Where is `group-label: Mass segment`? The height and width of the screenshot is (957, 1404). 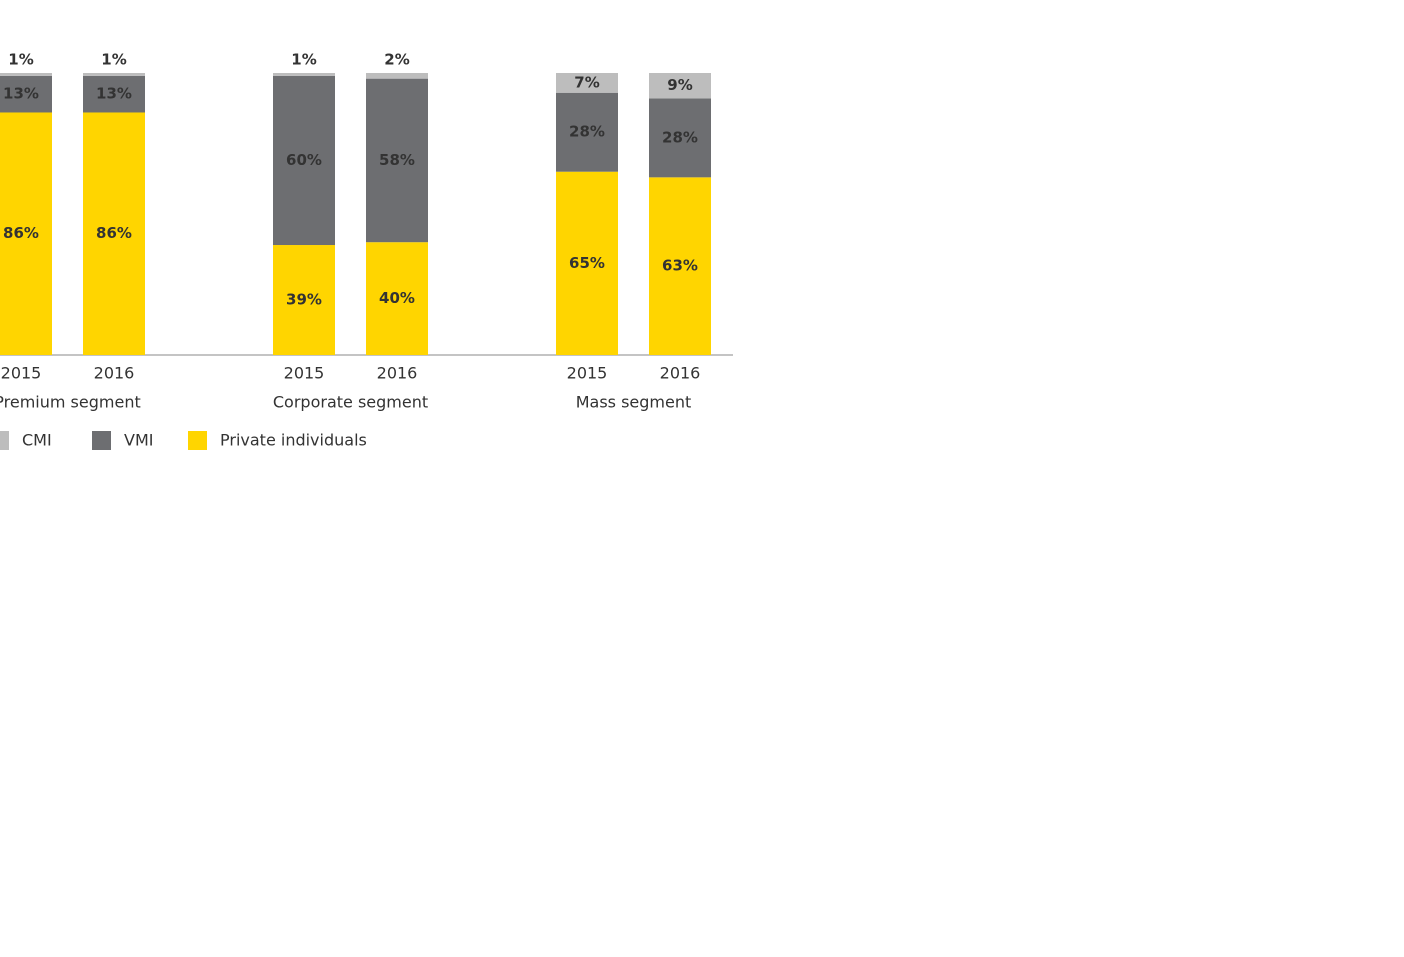 group-label: Mass segment is located at coordinates (634, 402).